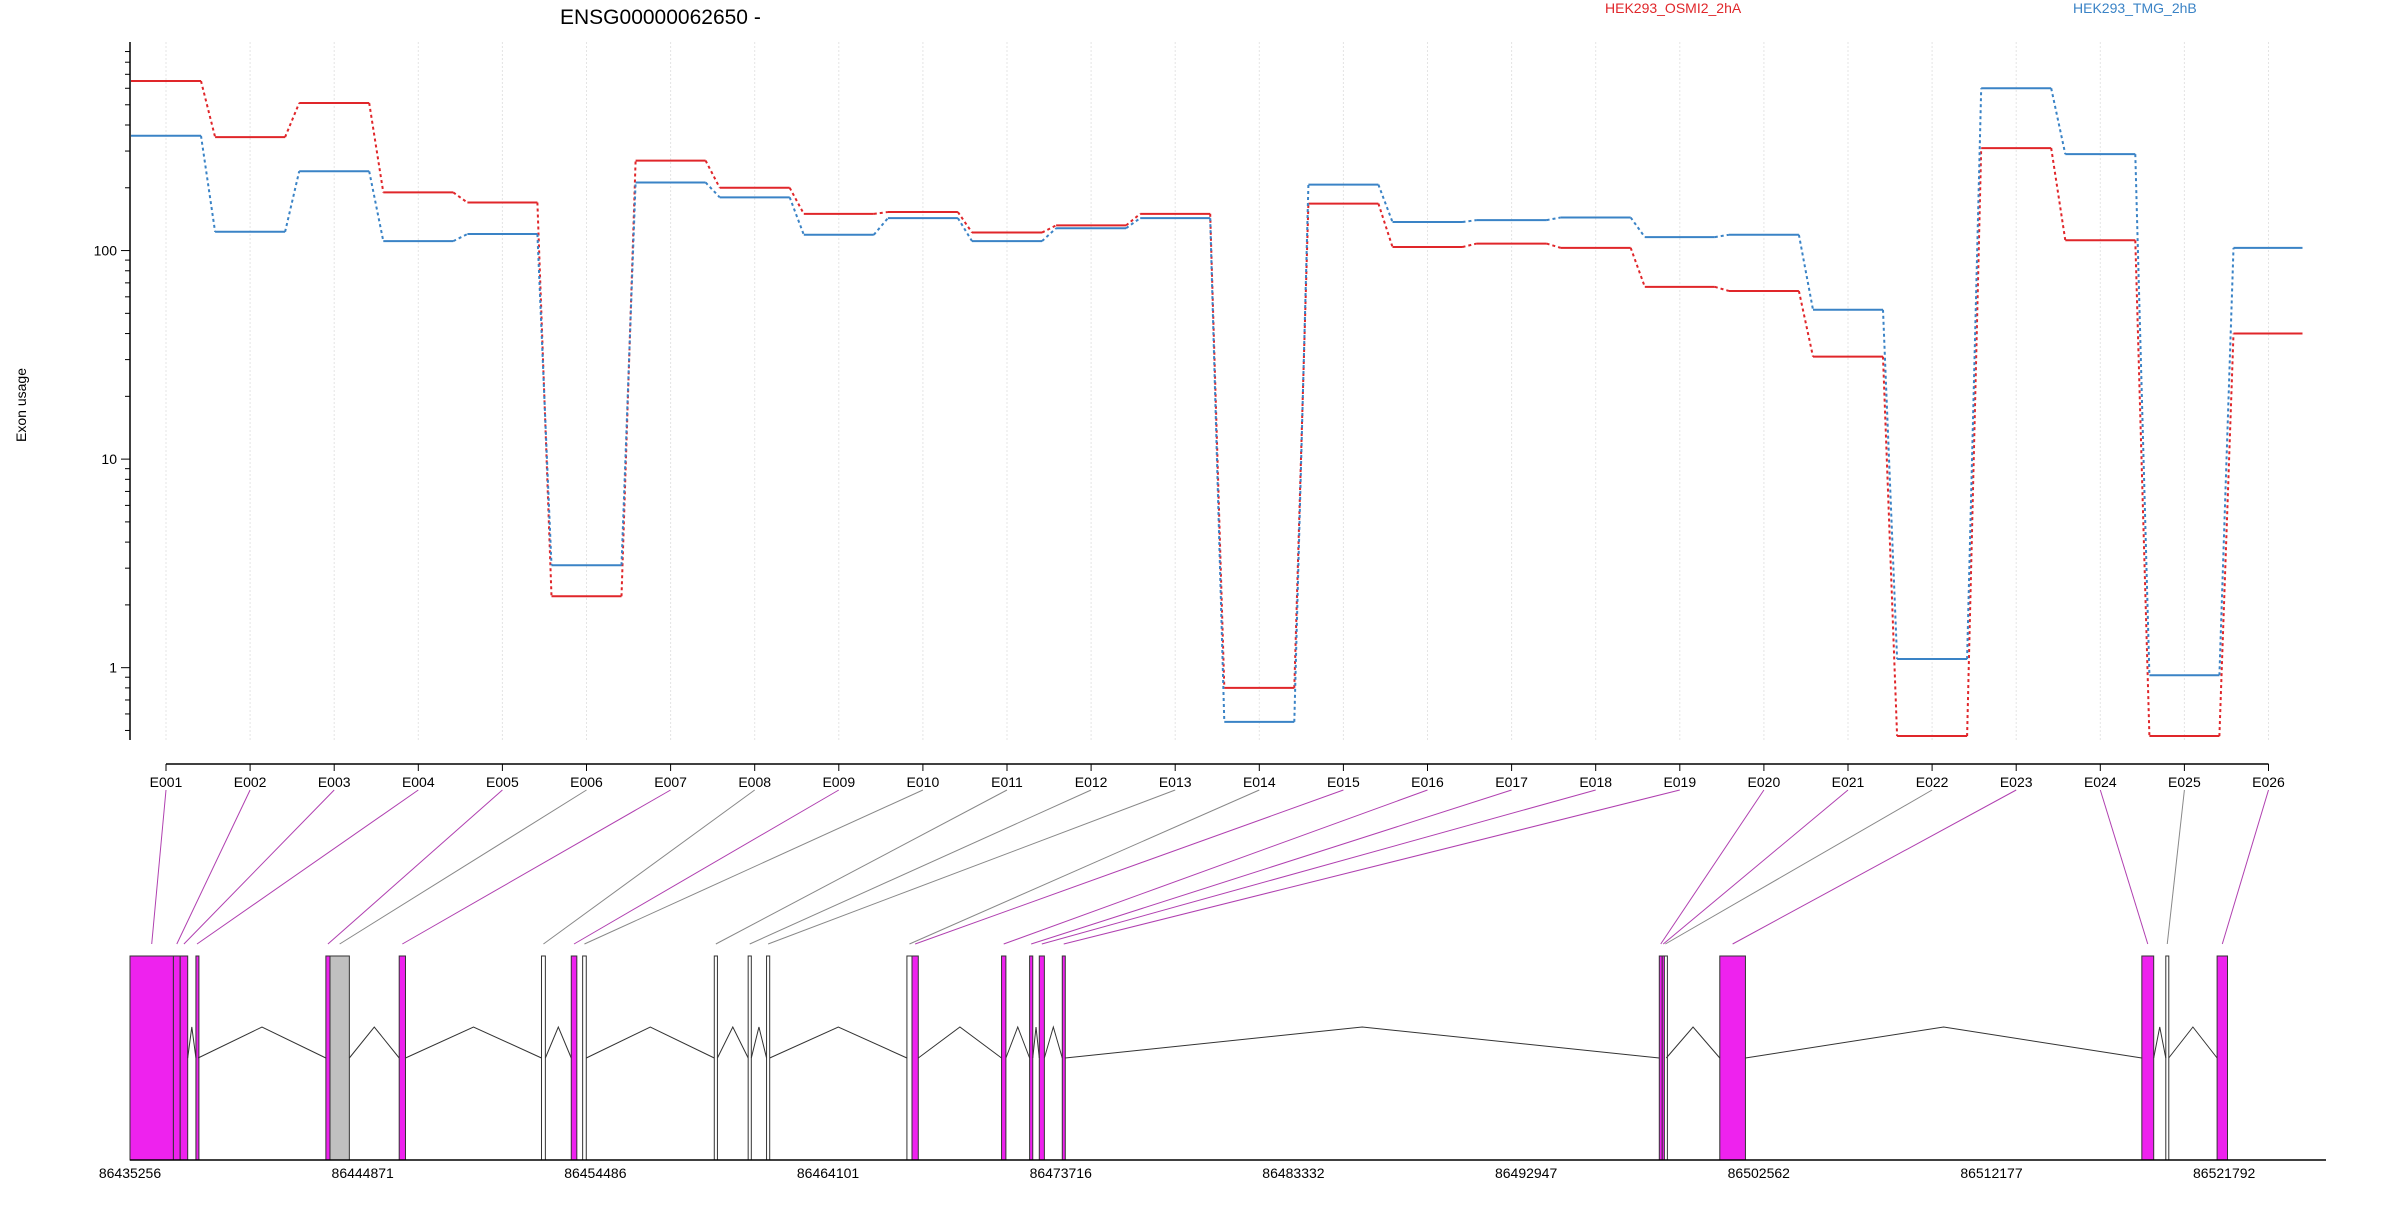  I want to click on exon-box-E006, so click(339, 1058).